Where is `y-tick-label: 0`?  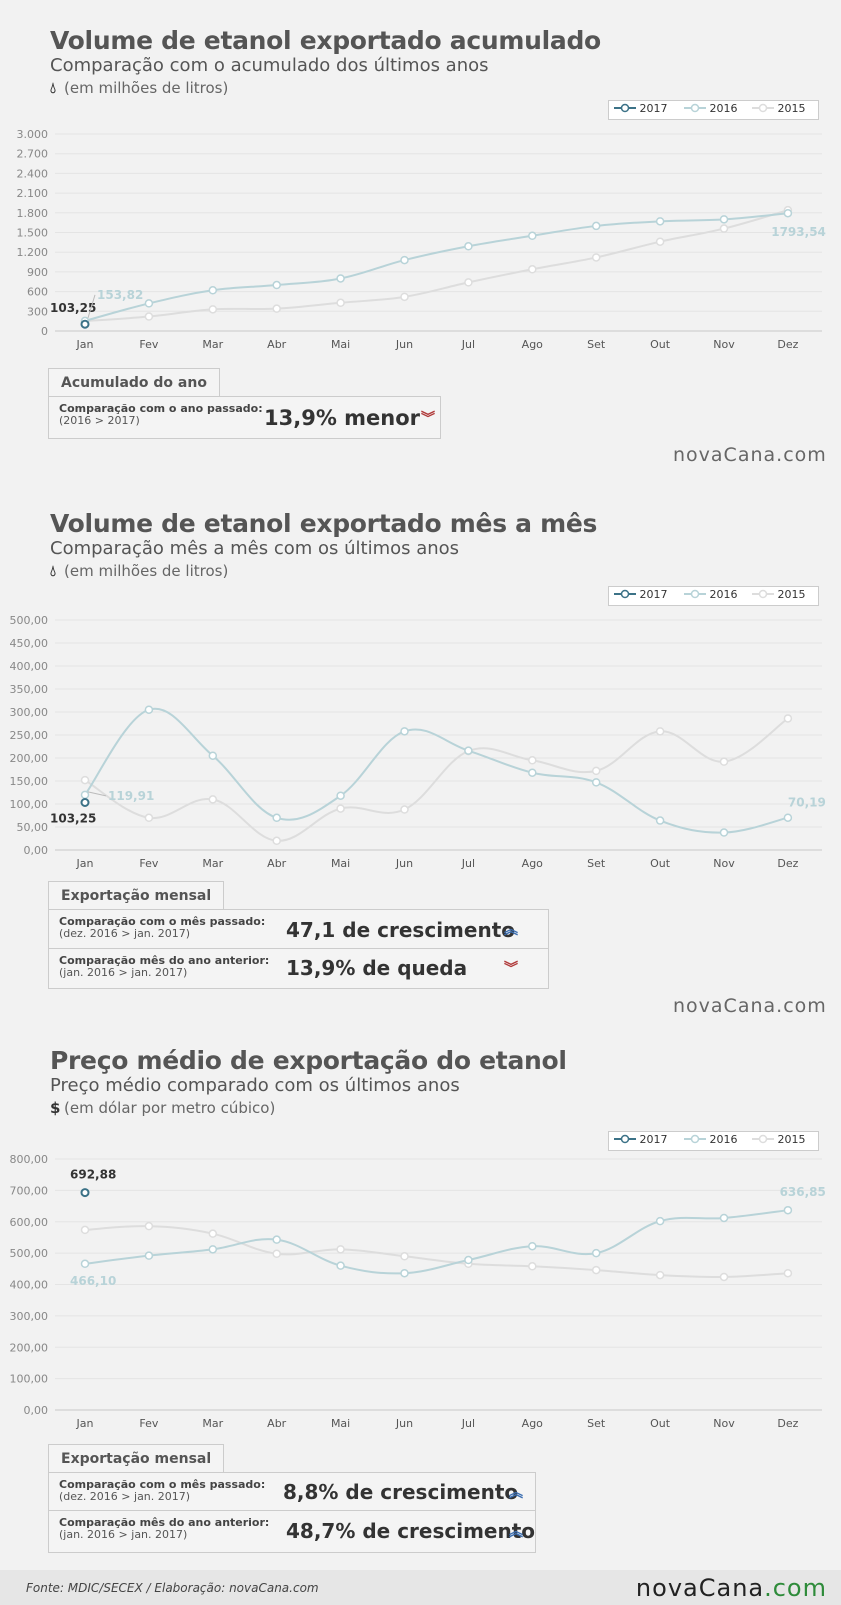 y-tick-label: 0 is located at coordinates (44, 331).